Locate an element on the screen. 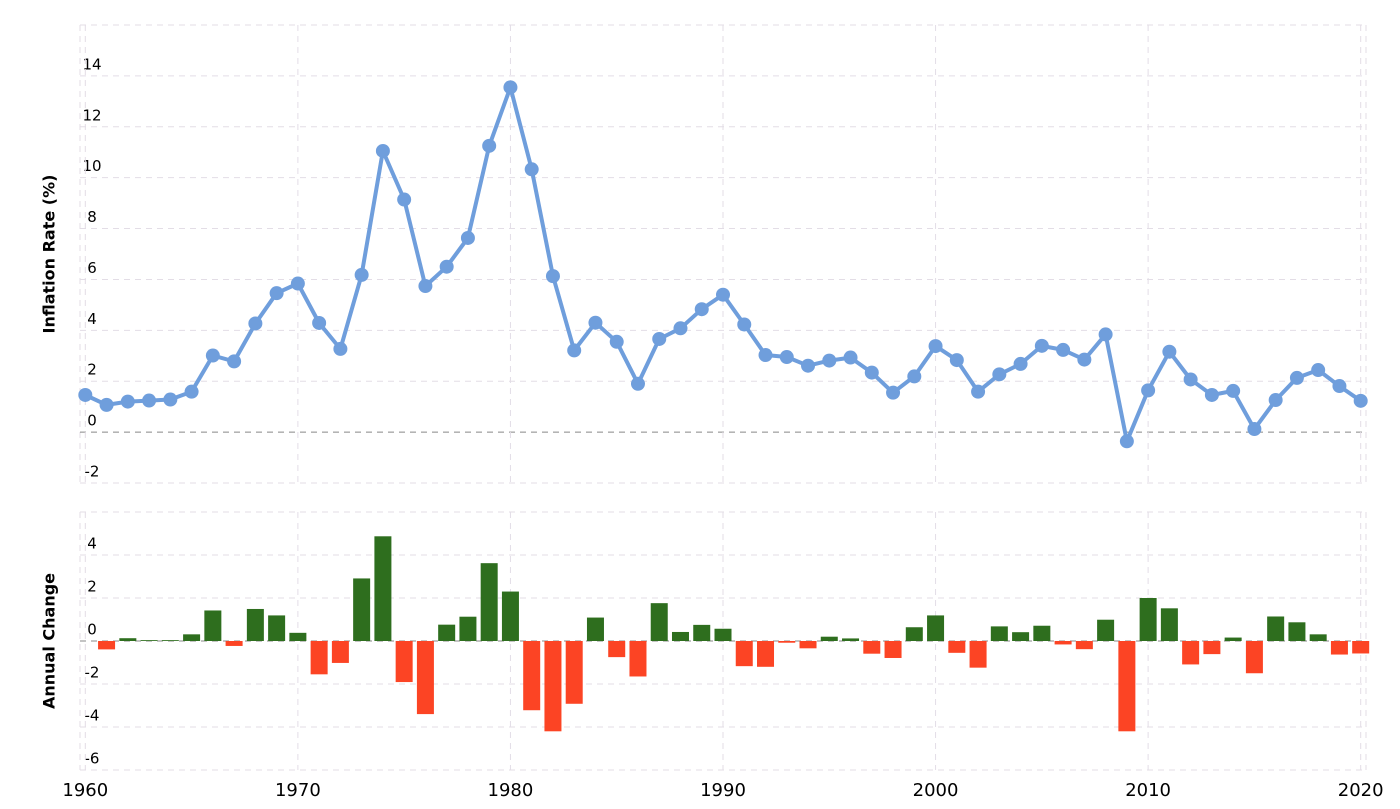 The height and width of the screenshot is (809, 1400). y-tick-label: 6 is located at coordinates (92, 268).